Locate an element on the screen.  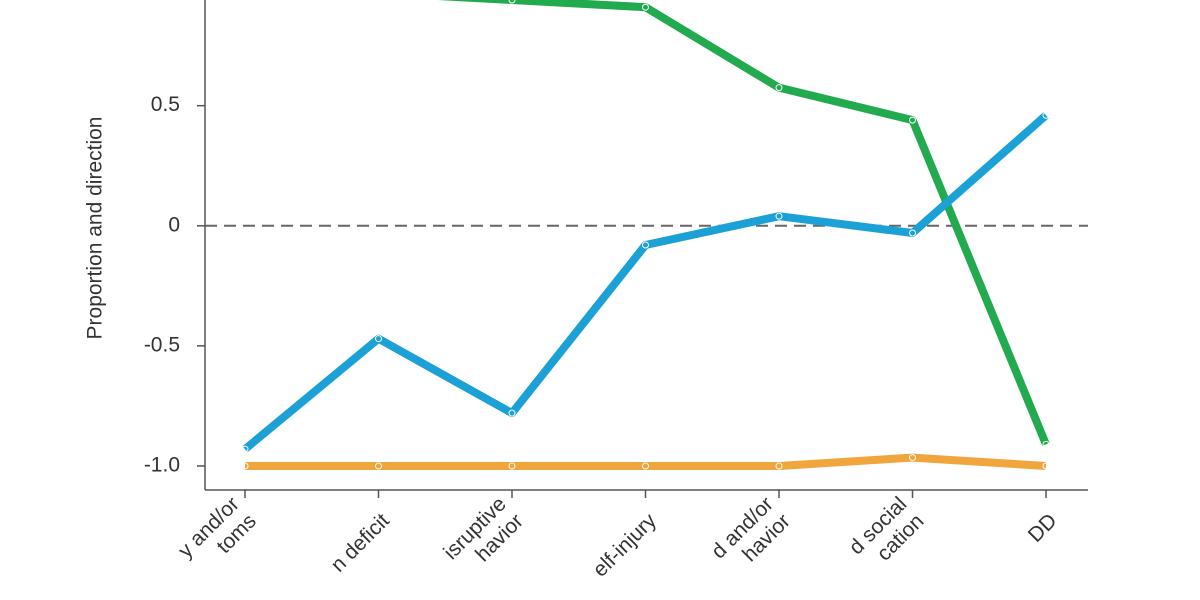
series-line is located at coordinates (646, 461).